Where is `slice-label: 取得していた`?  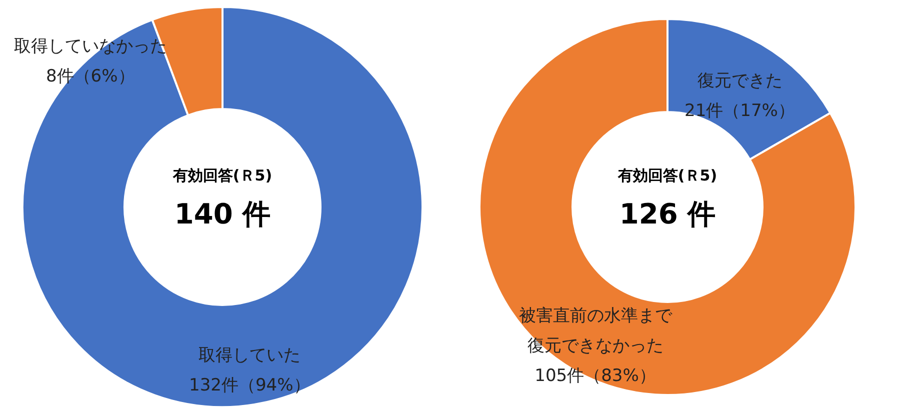 slice-label: 取得していた is located at coordinates (249, 356).